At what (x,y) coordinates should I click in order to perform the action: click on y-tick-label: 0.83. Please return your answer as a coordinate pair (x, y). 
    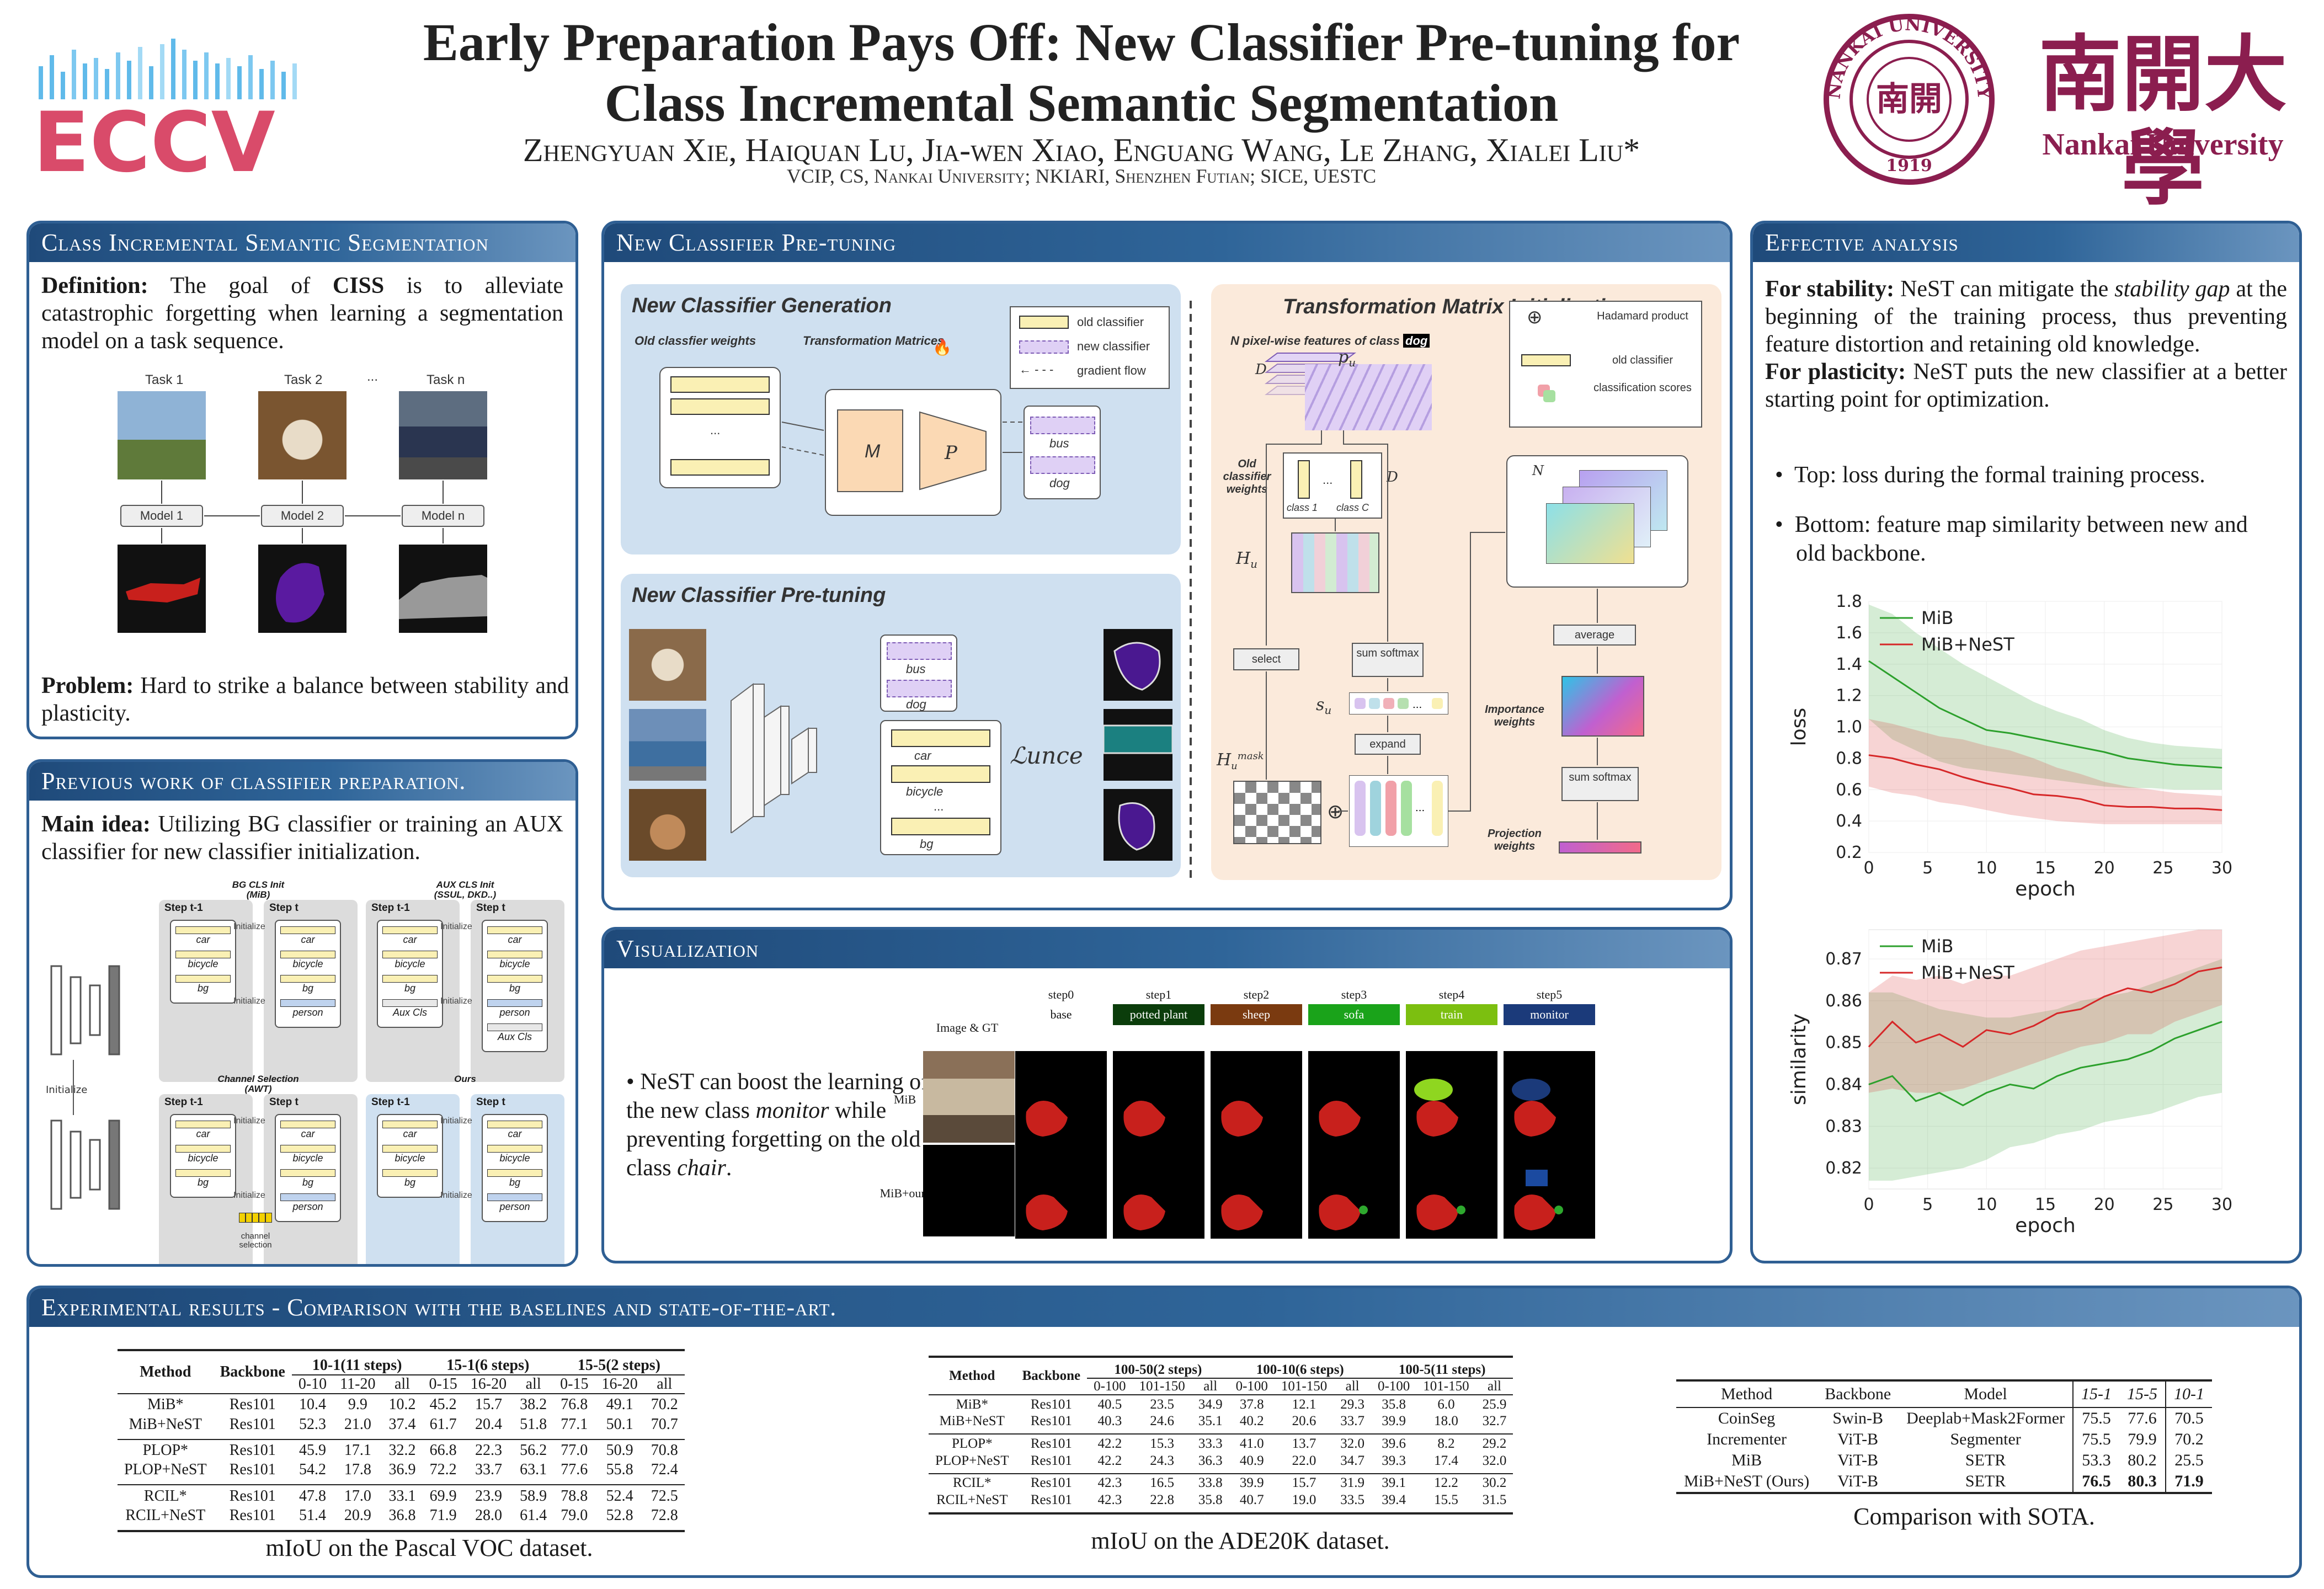
    Looking at the image, I should click on (1844, 1126).